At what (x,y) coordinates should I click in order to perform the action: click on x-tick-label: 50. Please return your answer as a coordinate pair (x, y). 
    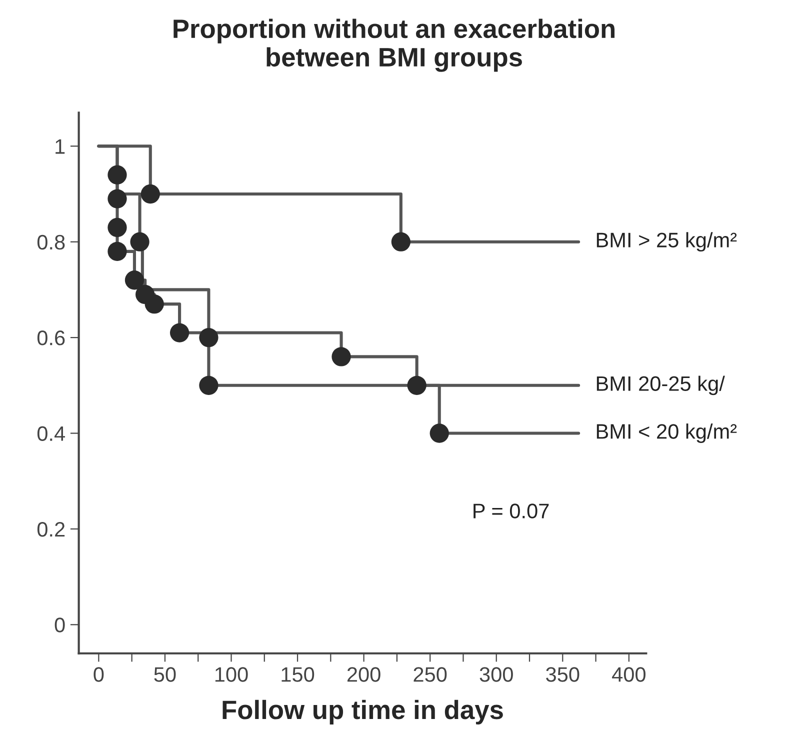
    Looking at the image, I should click on (165, 674).